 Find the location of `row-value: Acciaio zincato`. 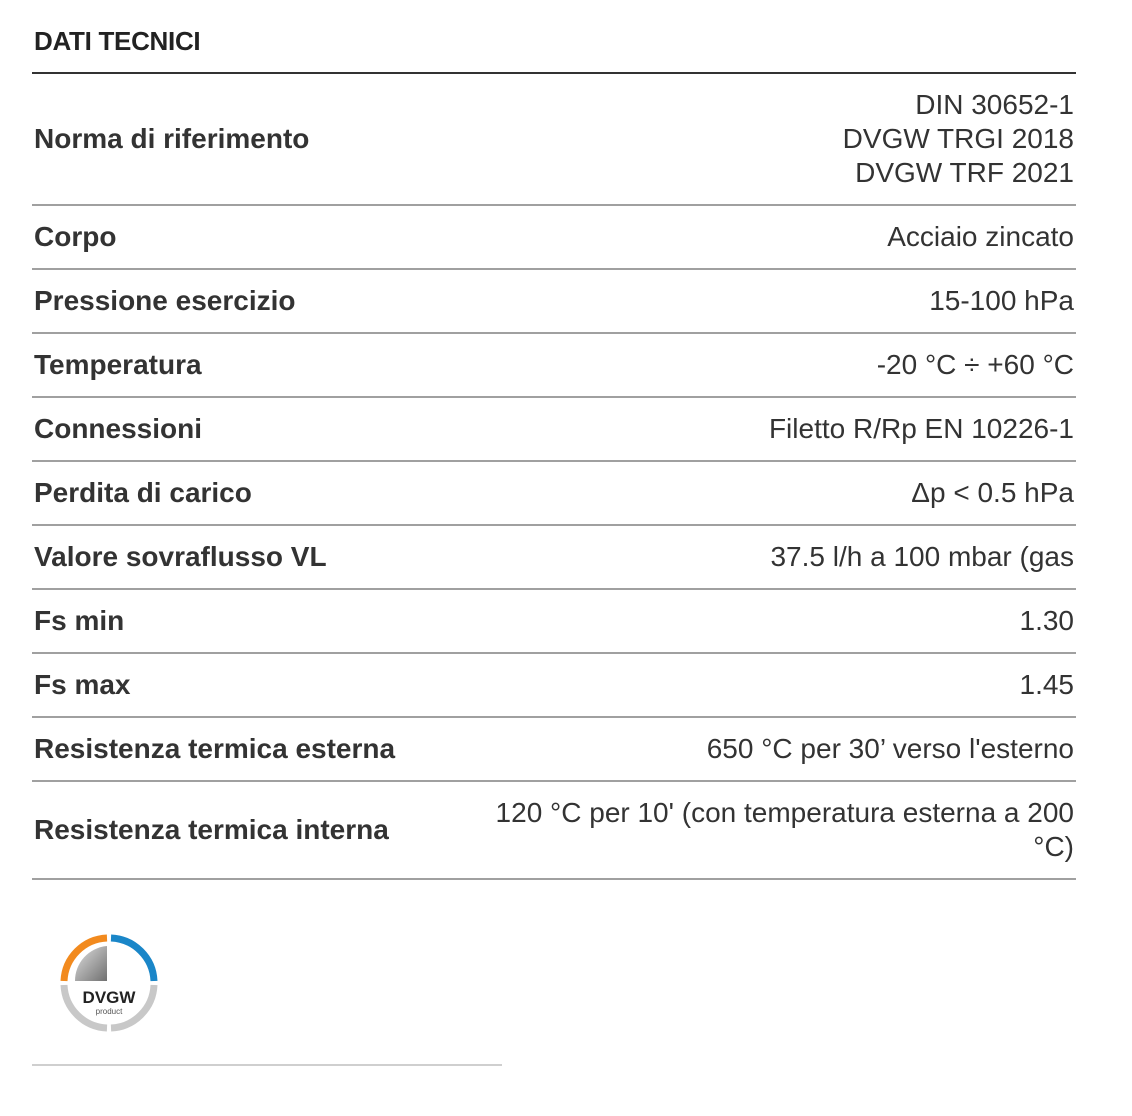

row-value: Acciaio zincato is located at coordinates (981, 237).